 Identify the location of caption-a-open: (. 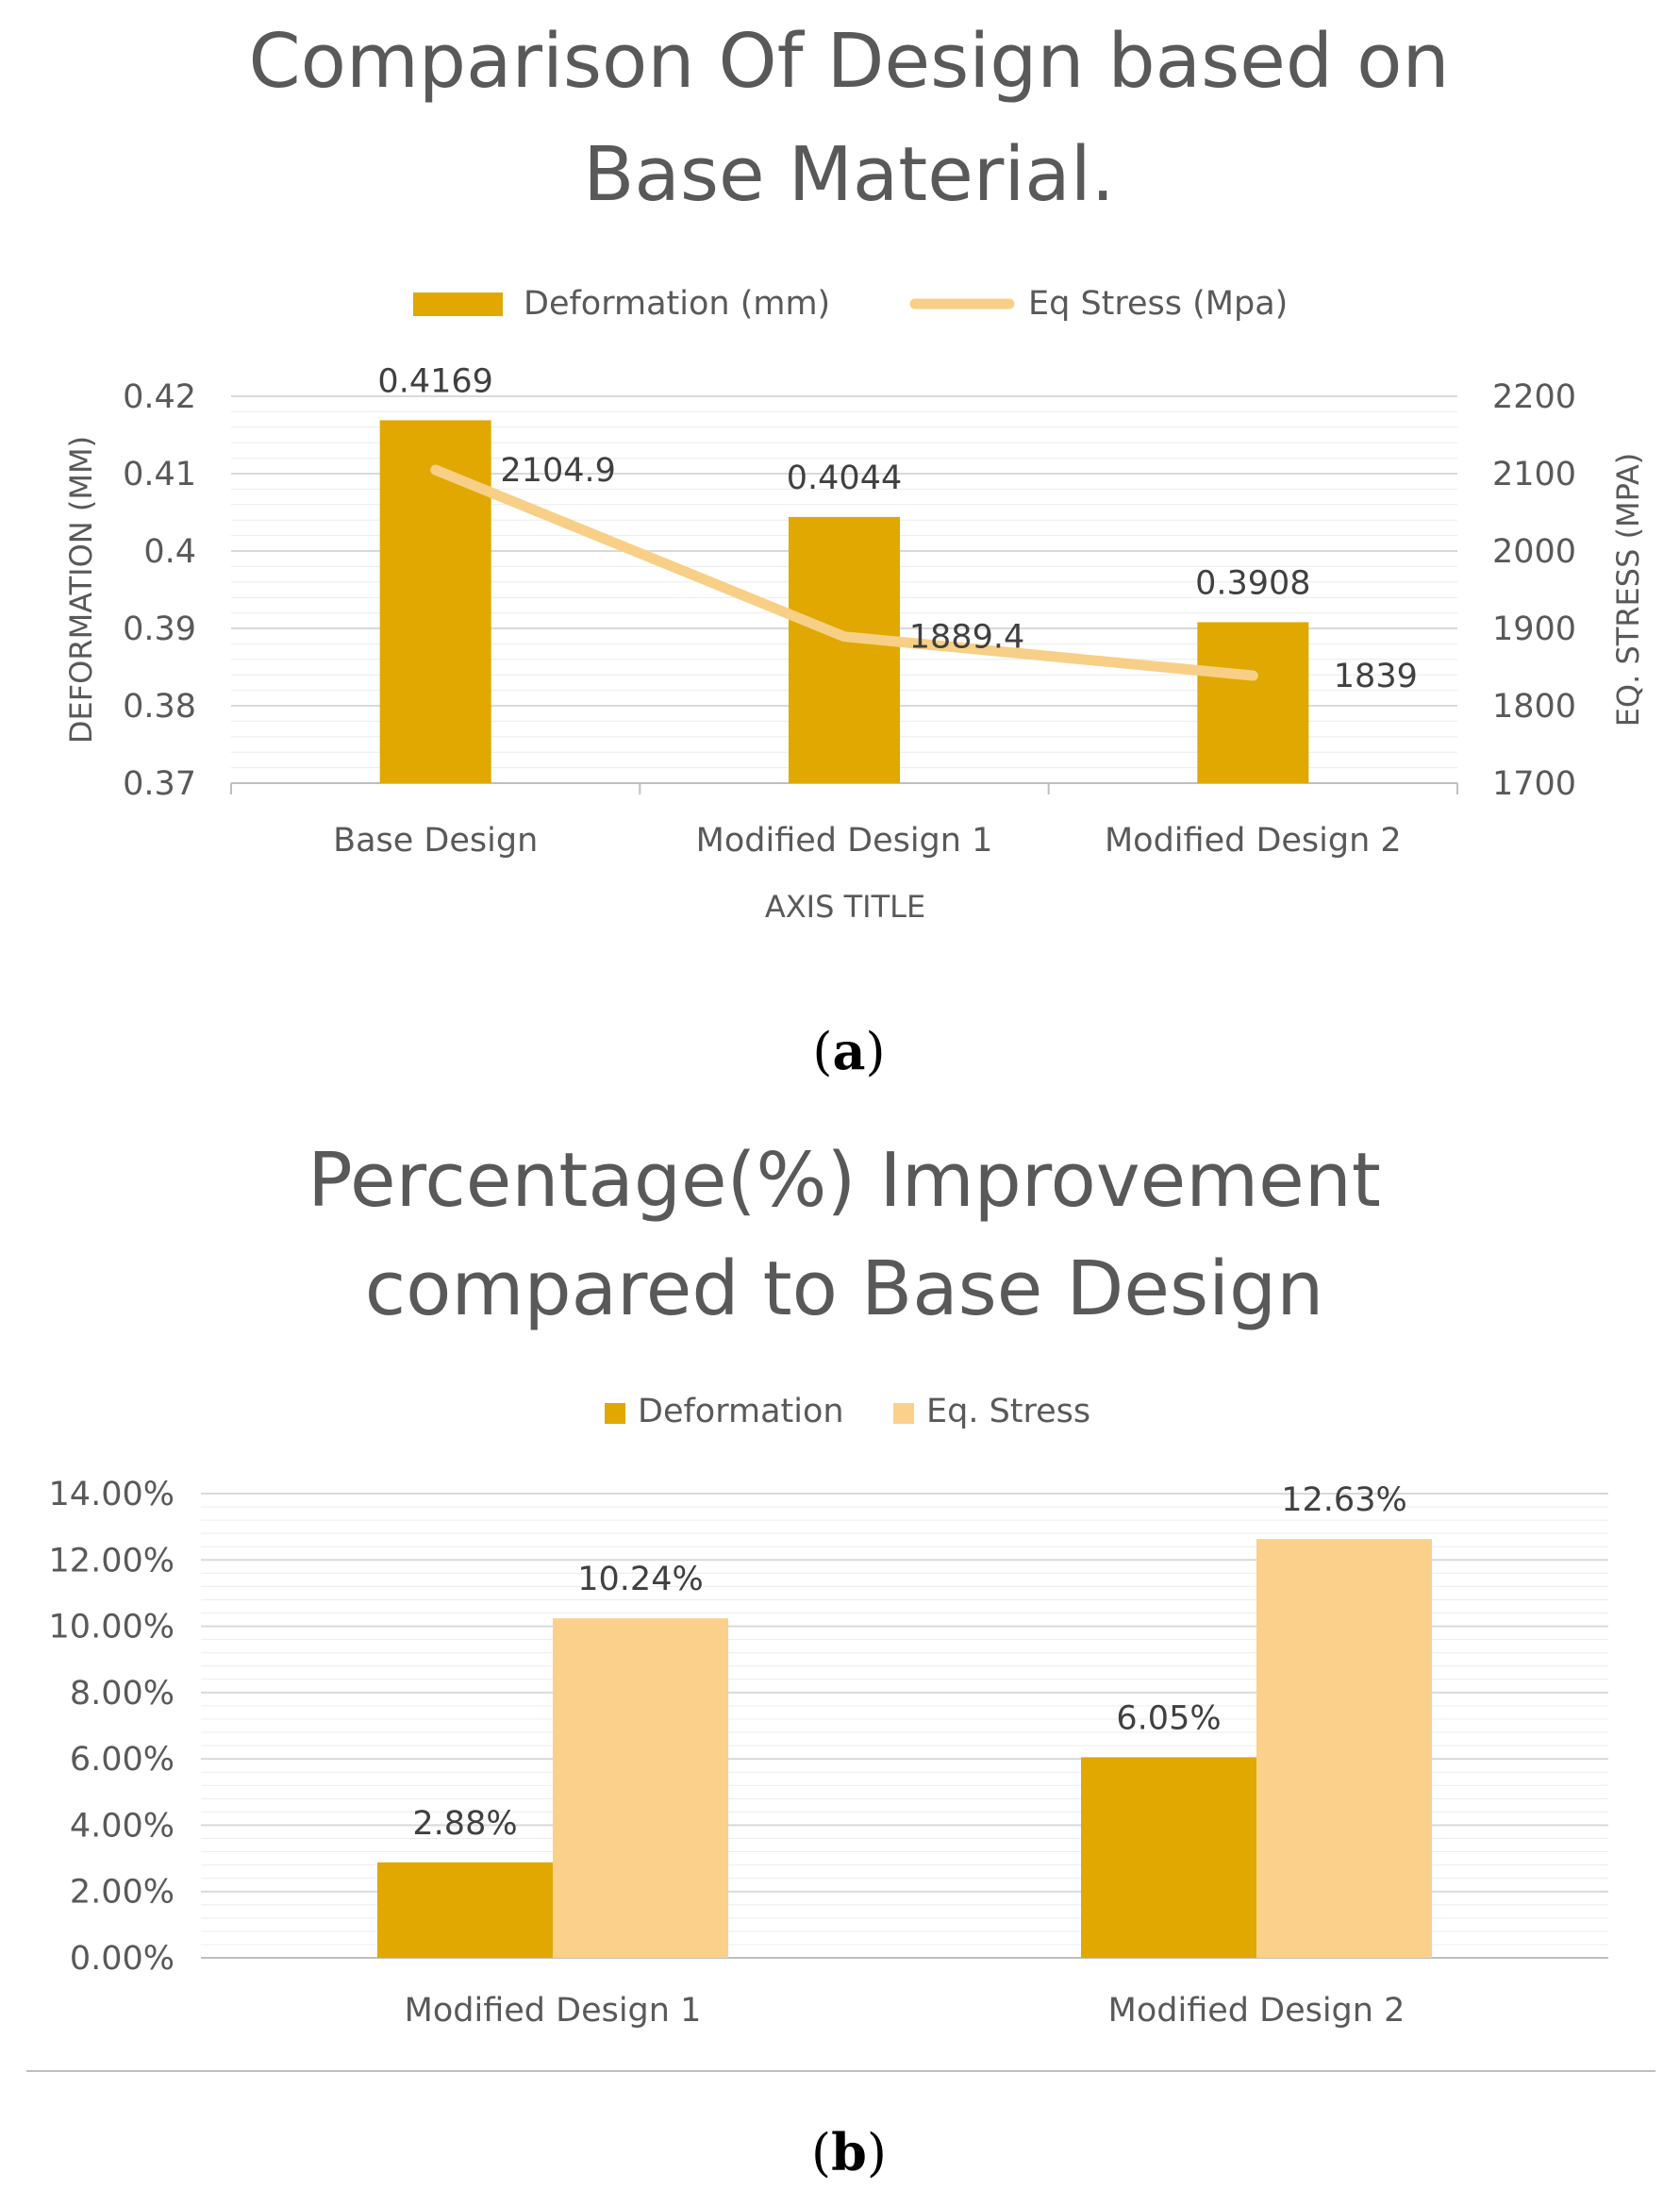
(822, 1051).